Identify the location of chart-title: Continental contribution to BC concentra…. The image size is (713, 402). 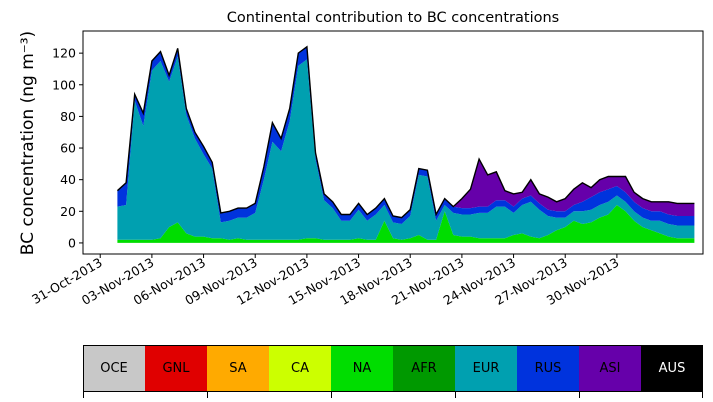
(393, 18).